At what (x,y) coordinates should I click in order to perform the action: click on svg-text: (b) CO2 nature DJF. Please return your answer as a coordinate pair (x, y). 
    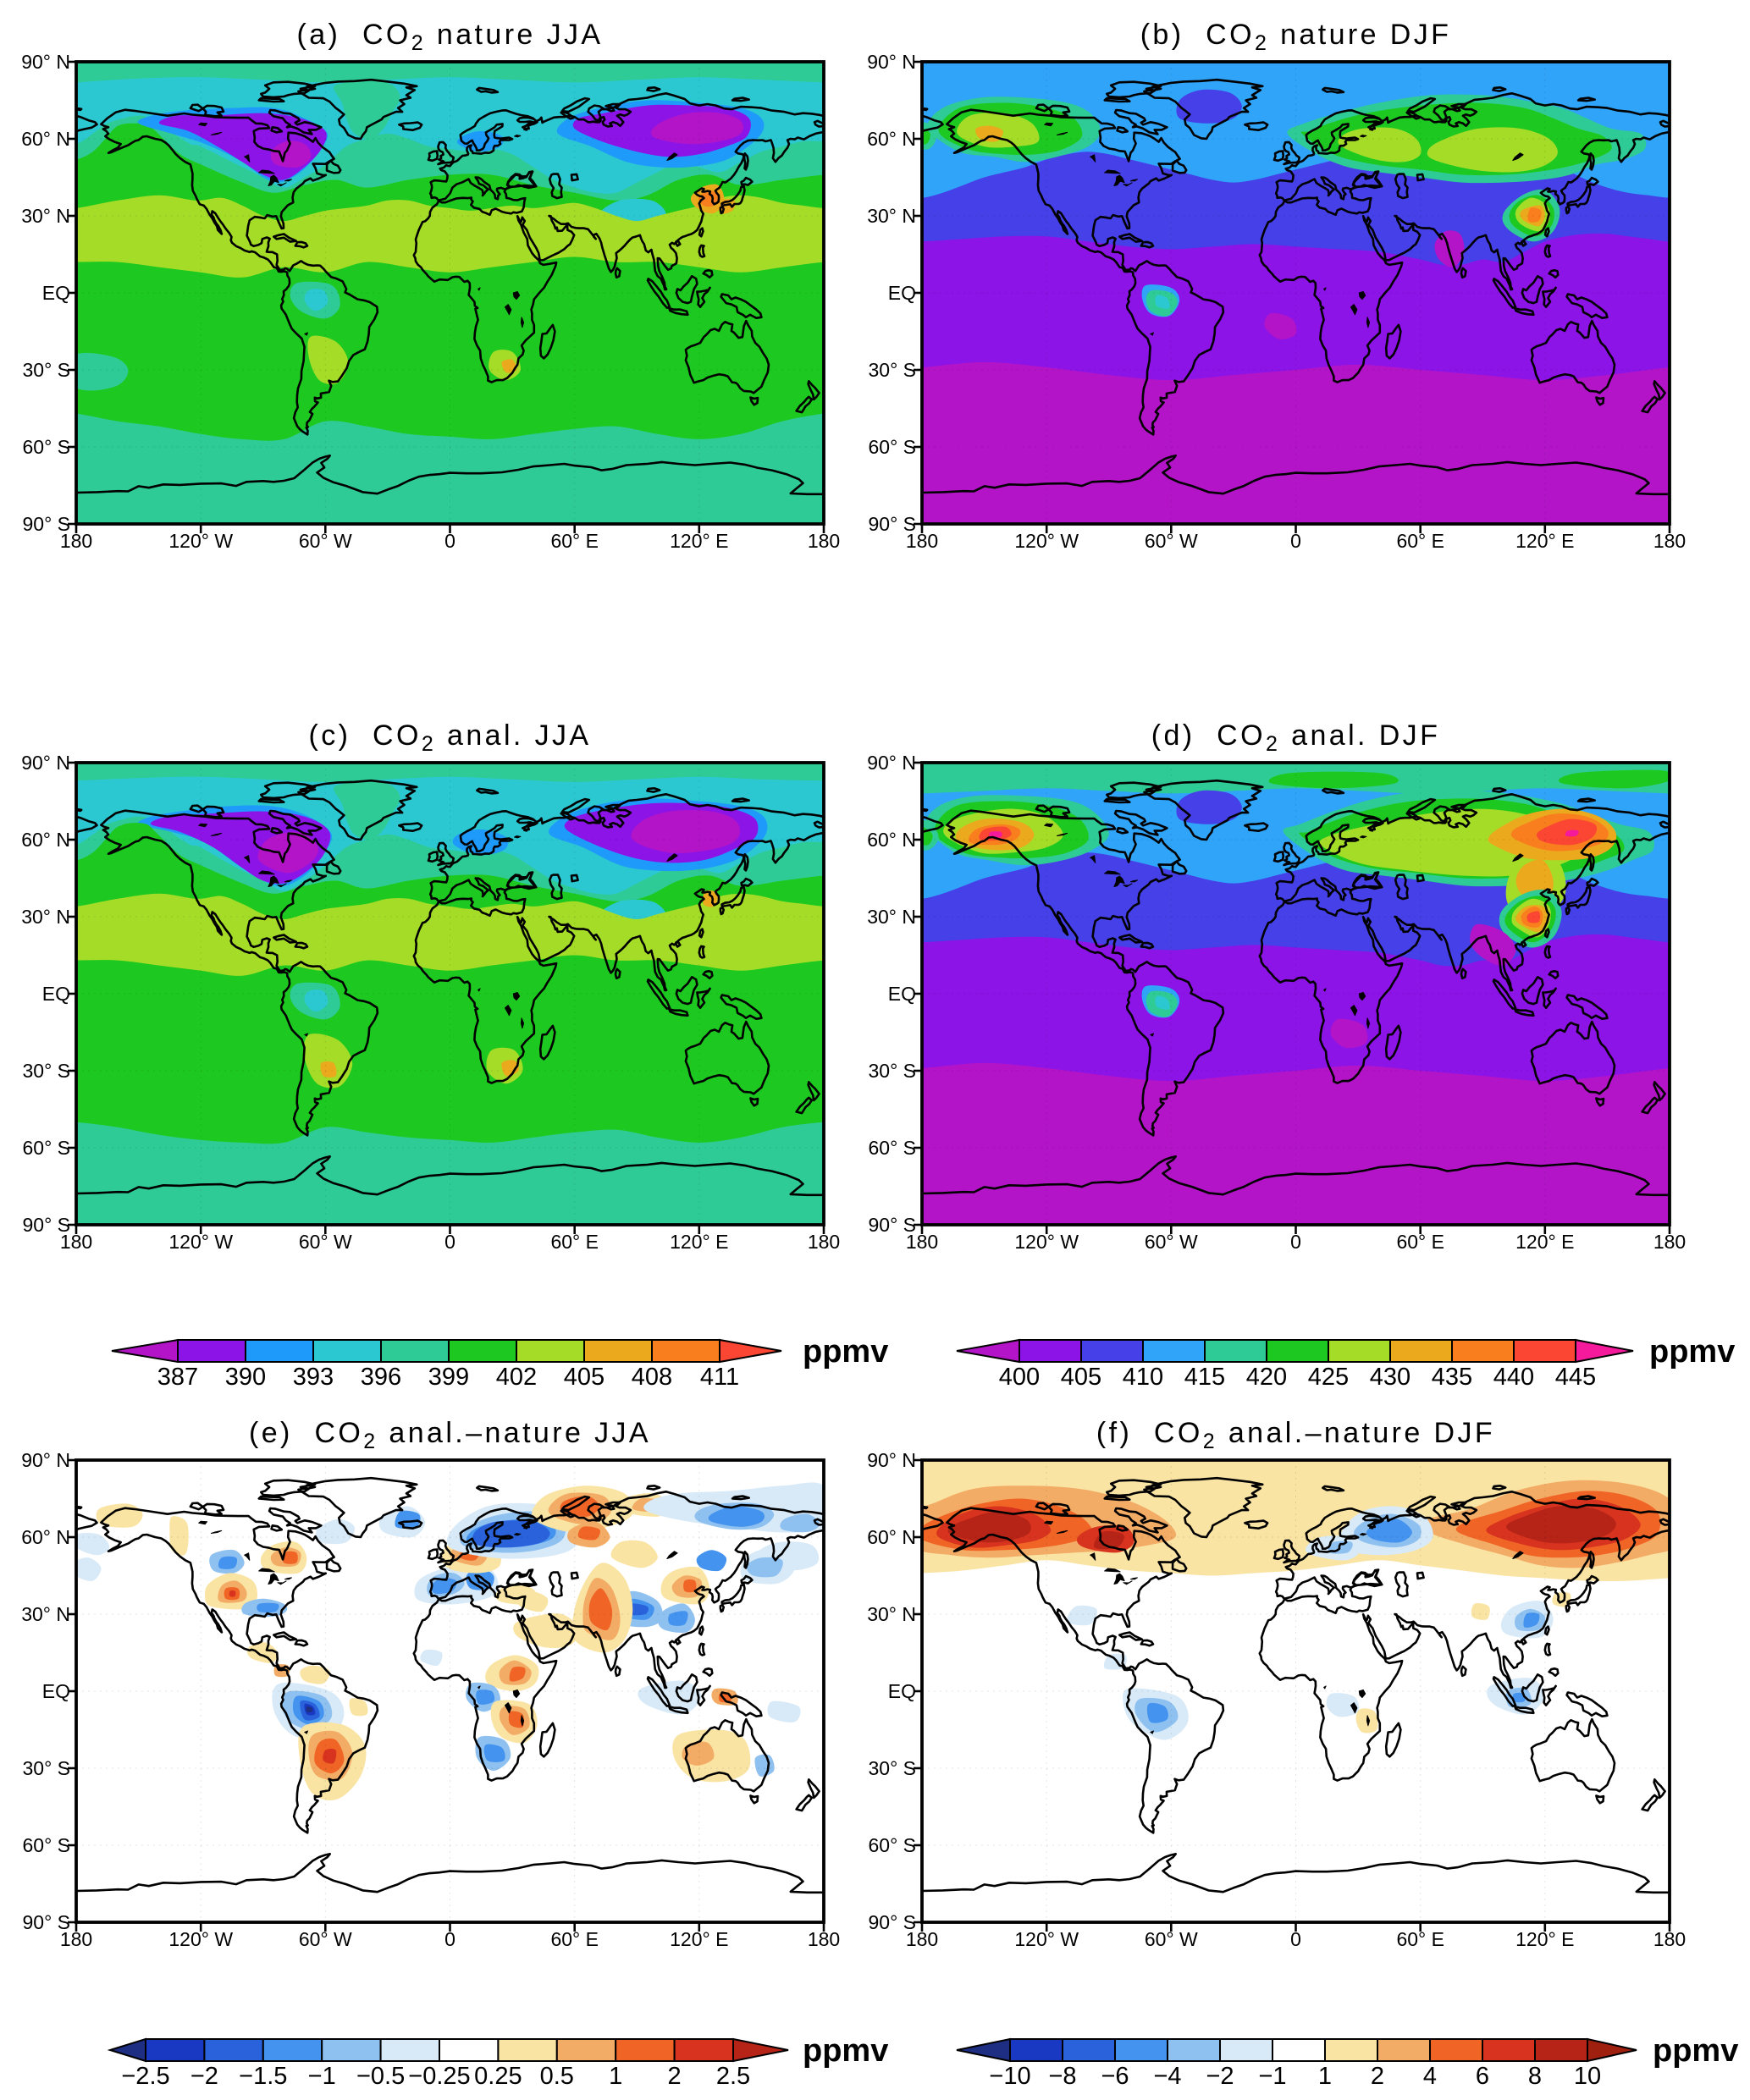
    Looking at the image, I should click on (1296, 37).